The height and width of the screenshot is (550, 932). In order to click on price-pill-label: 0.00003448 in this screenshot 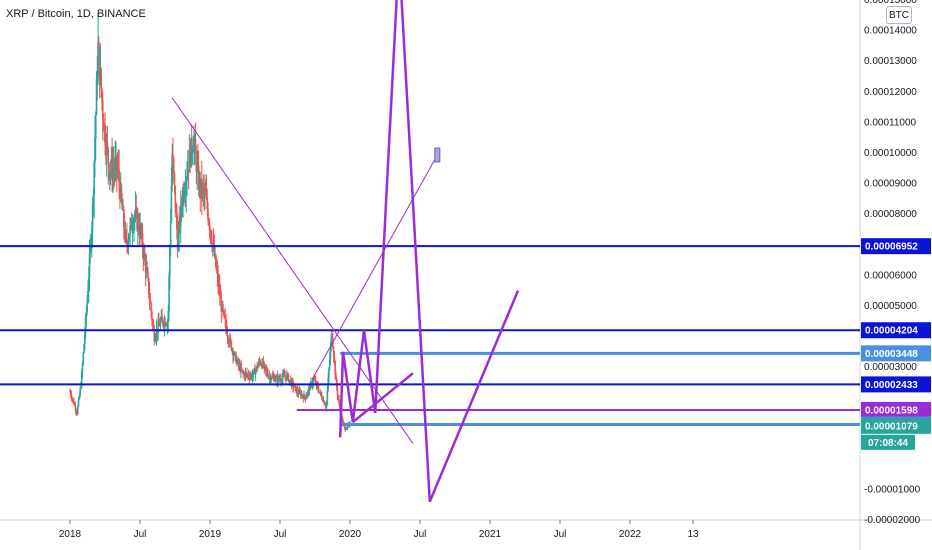, I will do `click(891, 354)`.